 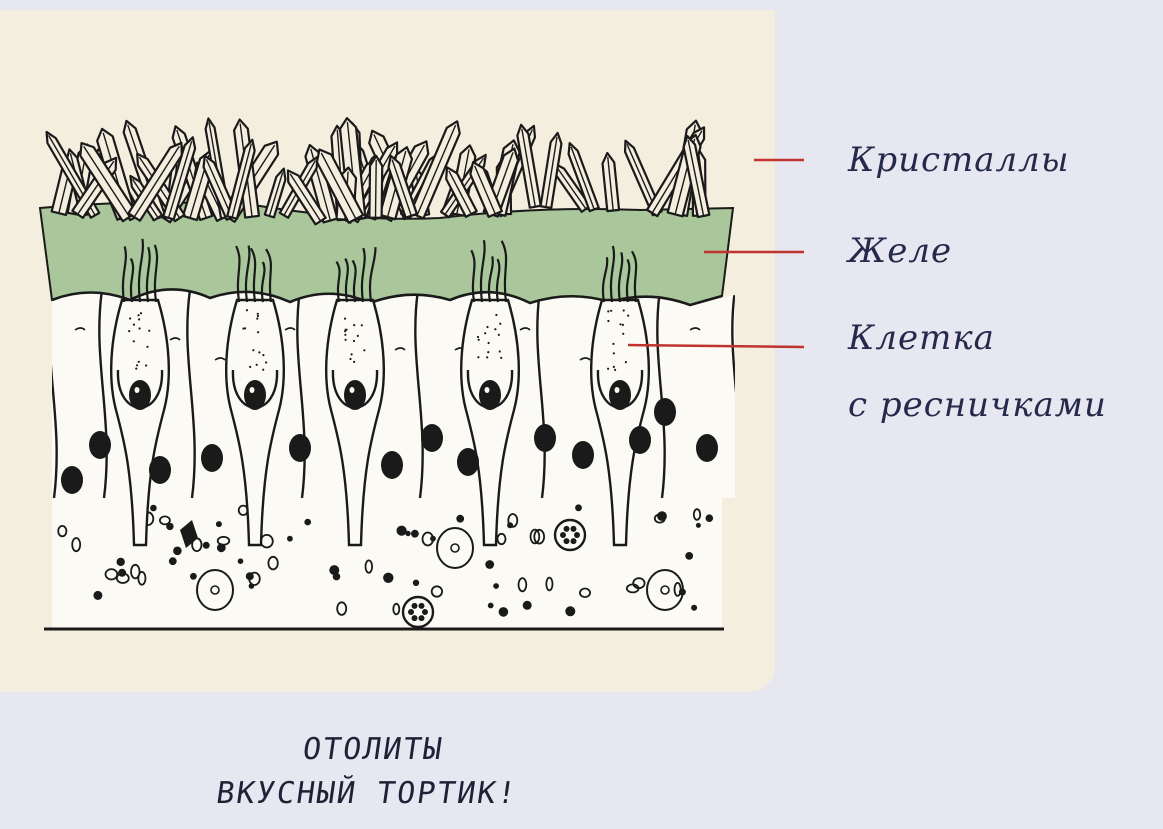 What do you see at coordinates (900, 251) in the screenshot?
I see `label-jelly: Желе` at bounding box center [900, 251].